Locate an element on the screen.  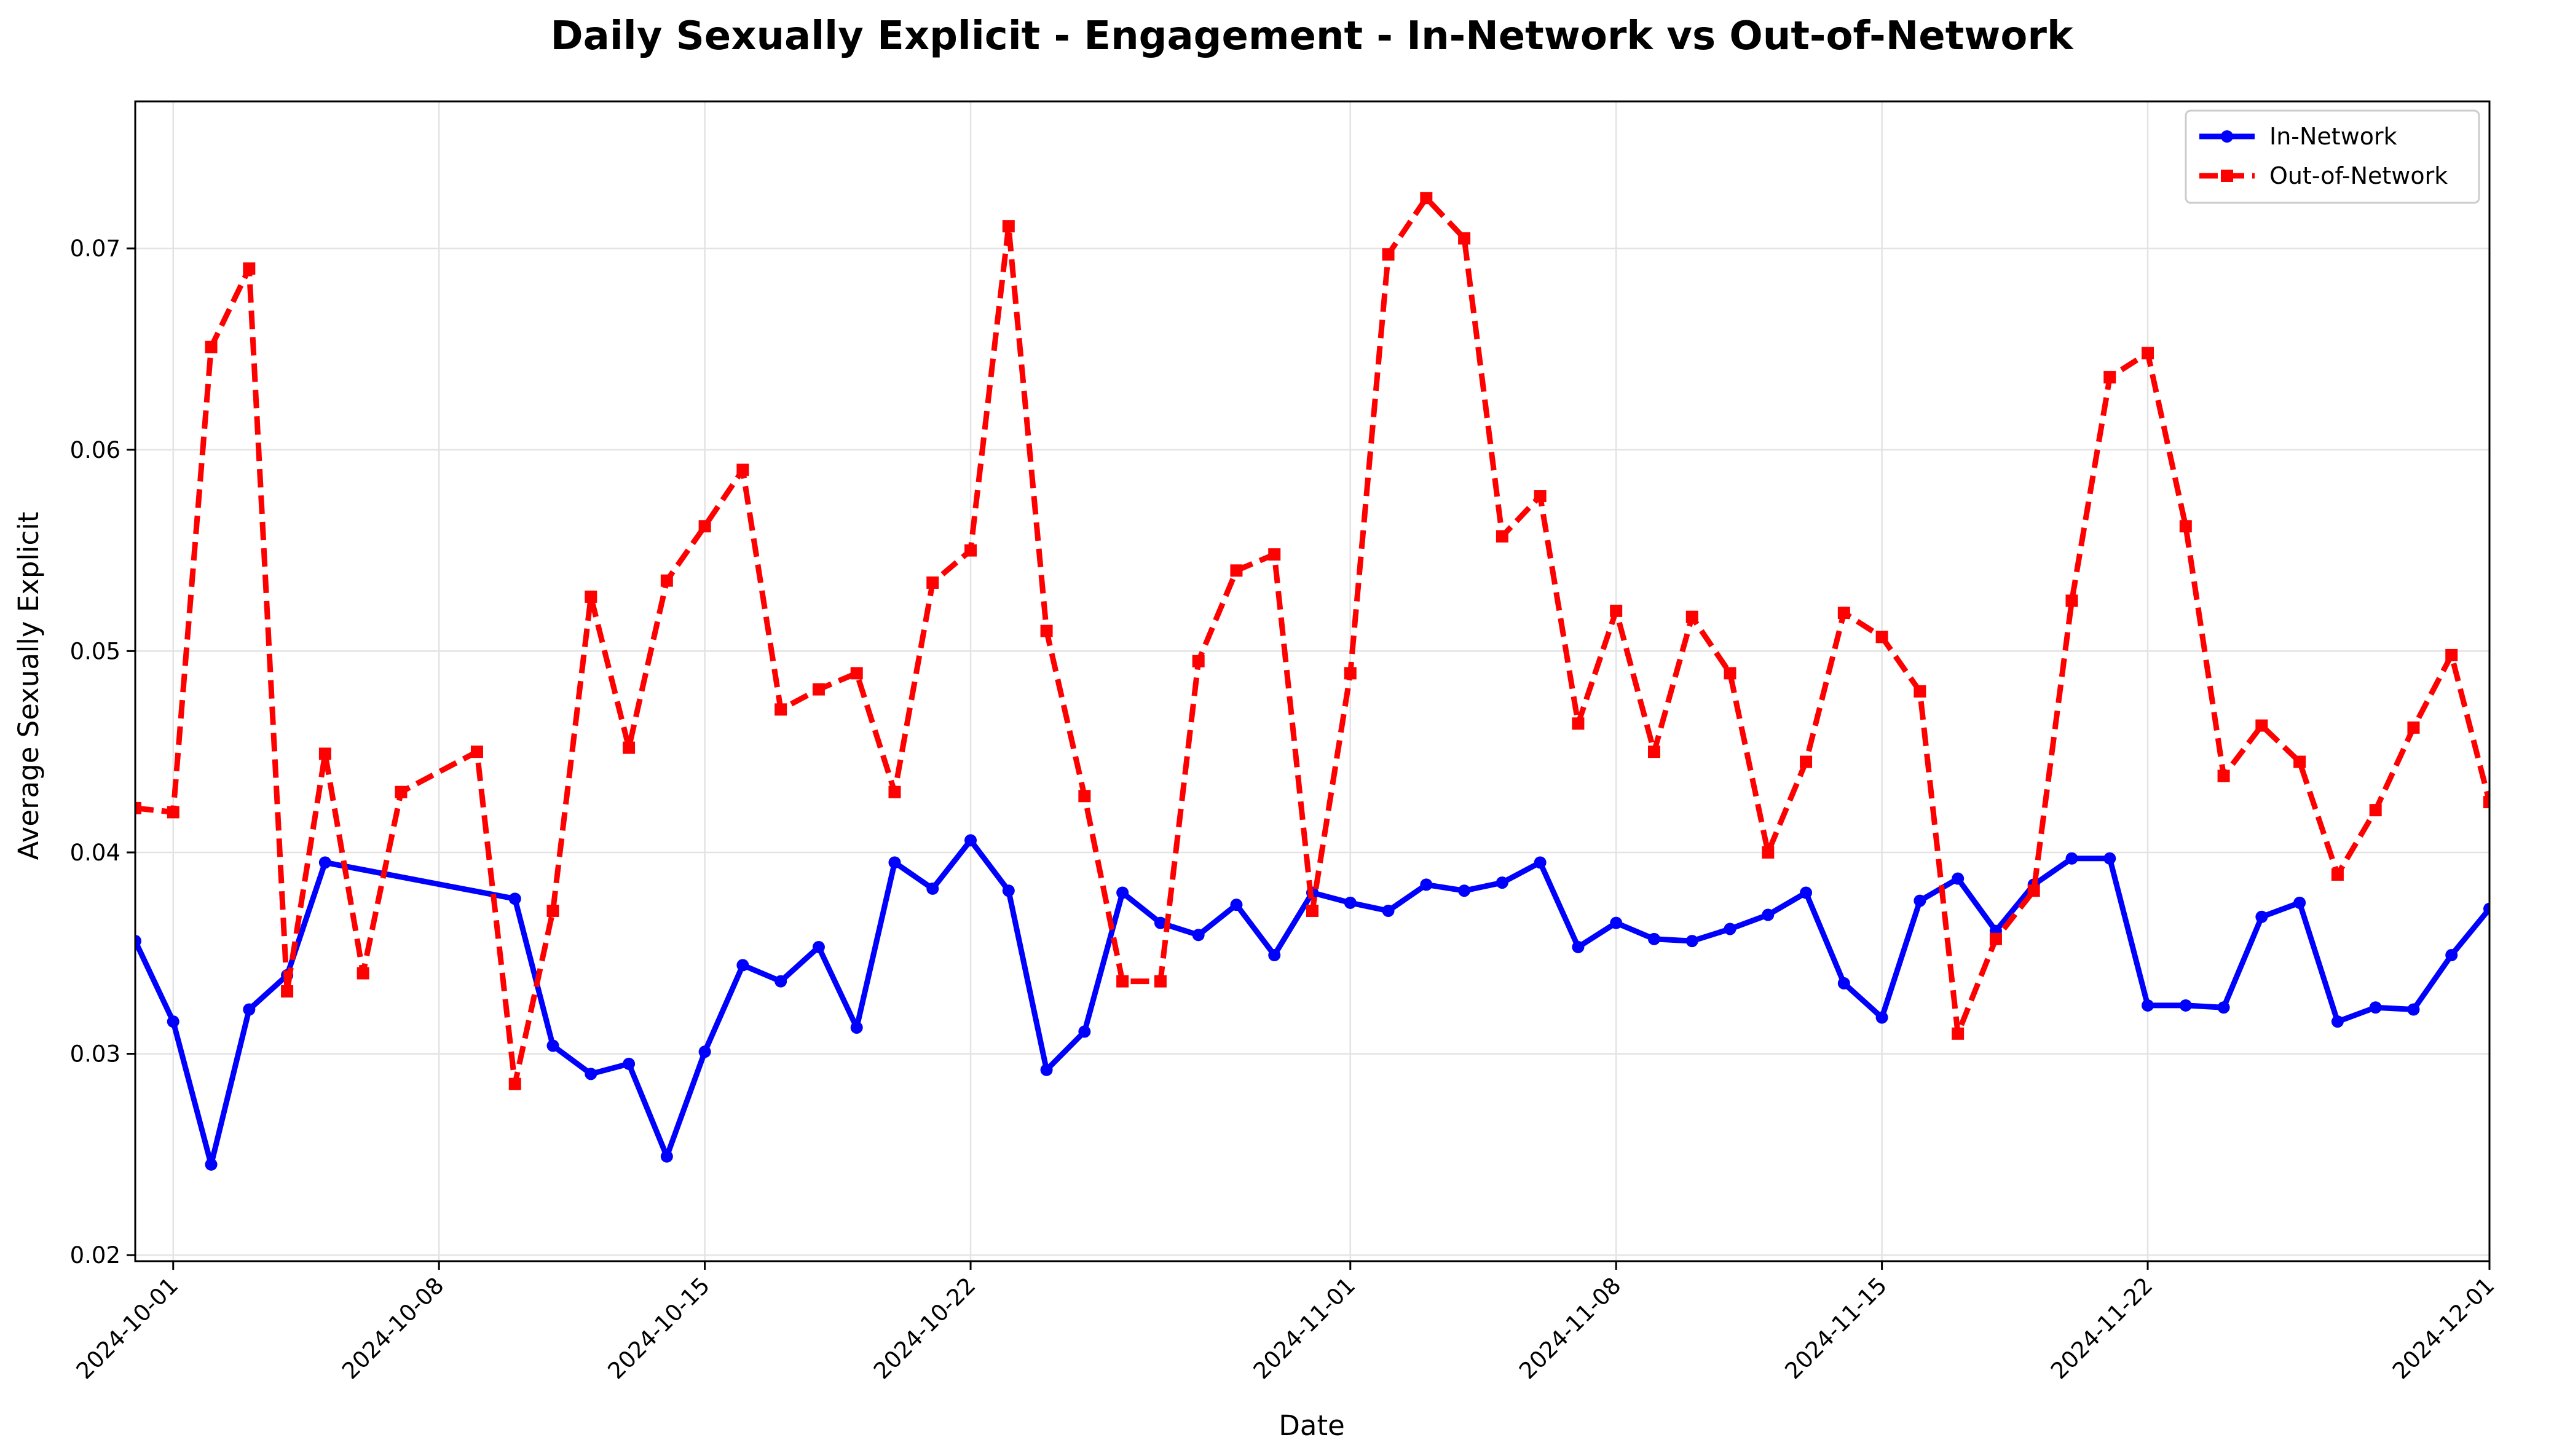
legend-marker-out-of-network is located at coordinates (2227, 176).